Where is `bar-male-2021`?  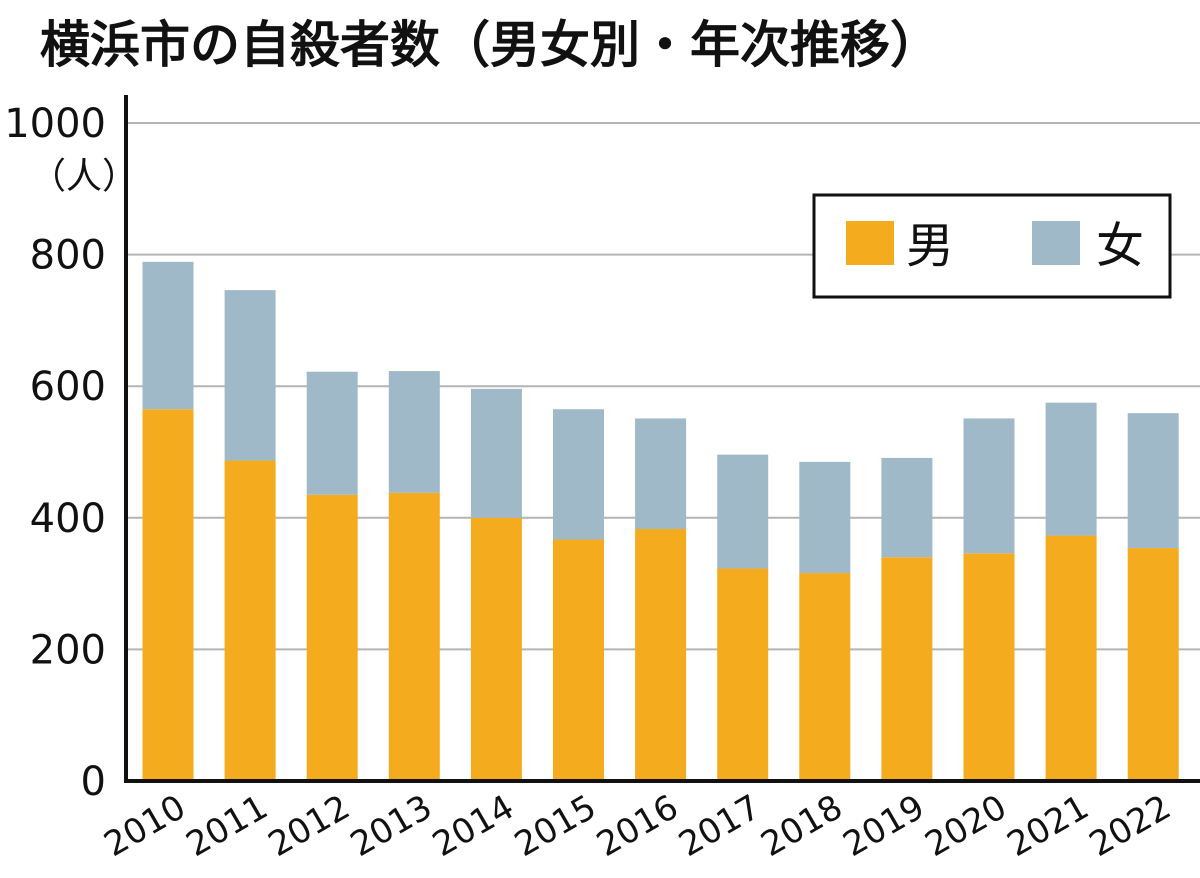
bar-male-2021 is located at coordinates (1071, 658).